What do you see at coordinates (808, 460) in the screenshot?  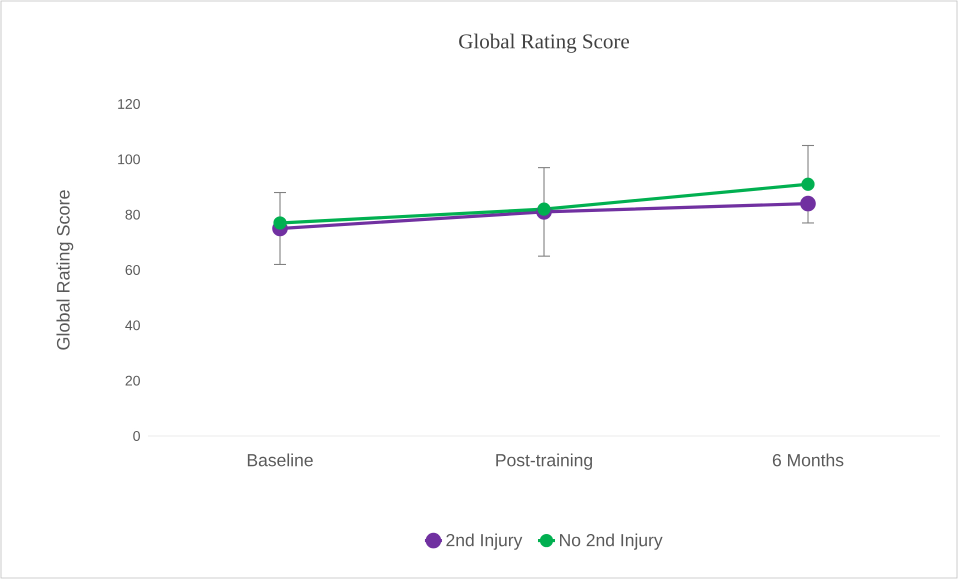 I see `x-tick-label: 6 Months` at bounding box center [808, 460].